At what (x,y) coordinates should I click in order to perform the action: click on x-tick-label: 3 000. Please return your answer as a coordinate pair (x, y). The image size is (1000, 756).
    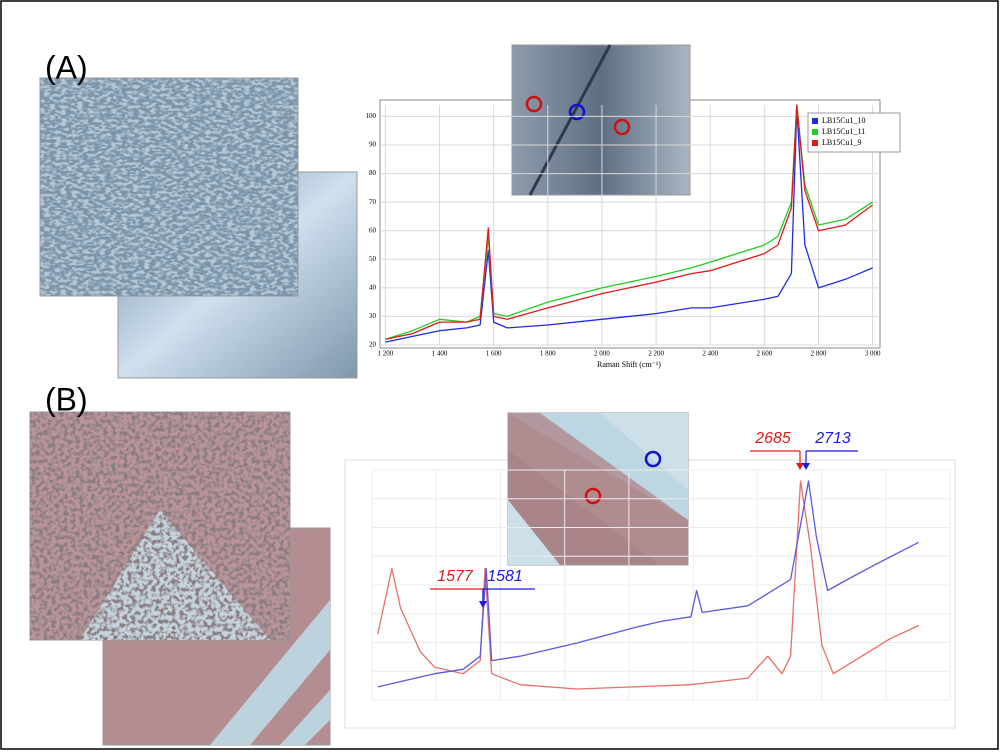
    Looking at the image, I should click on (873, 354).